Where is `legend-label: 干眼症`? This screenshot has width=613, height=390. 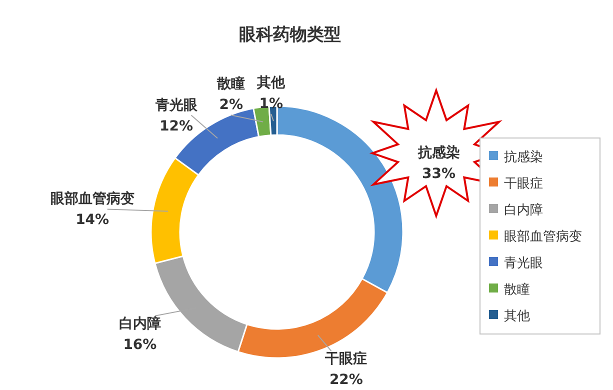
legend-label: 干眼症 is located at coordinates (523, 184).